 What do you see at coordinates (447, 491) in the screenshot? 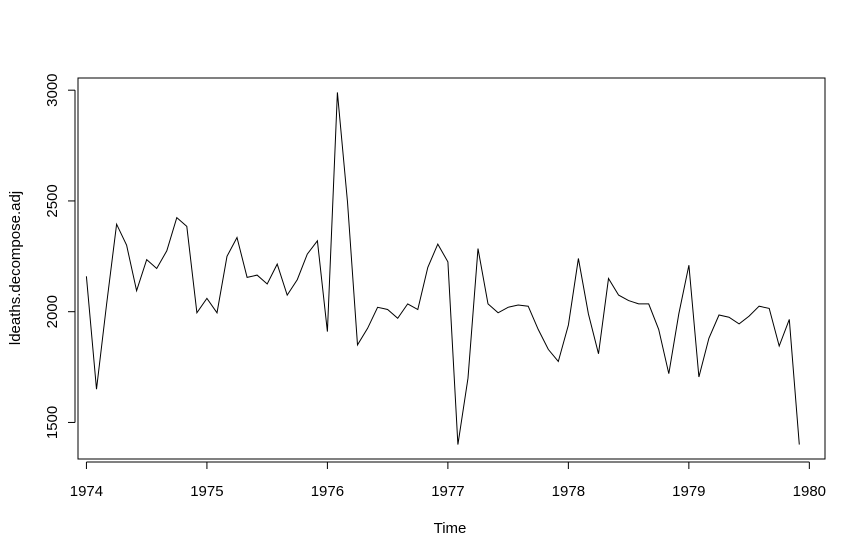
I see `x-tick-label: 1977` at bounding box center [447, 491].